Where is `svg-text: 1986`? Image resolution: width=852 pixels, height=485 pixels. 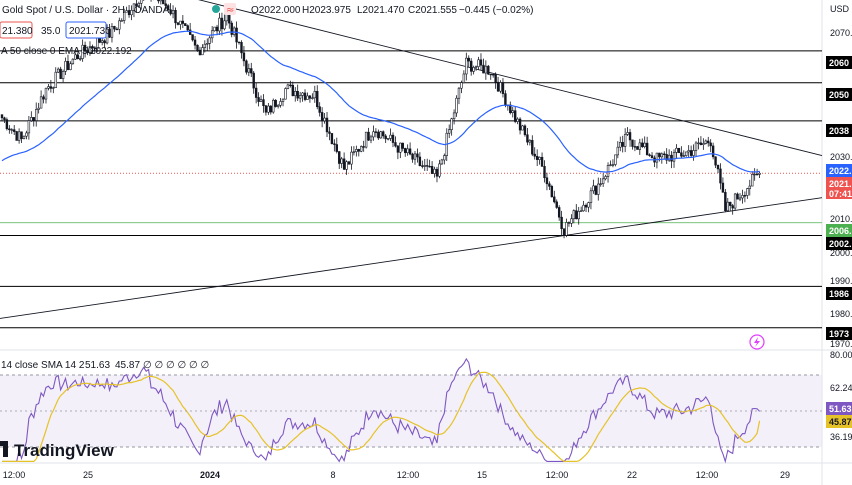 svg-text: 1986 is located at coordinates (839, 294).